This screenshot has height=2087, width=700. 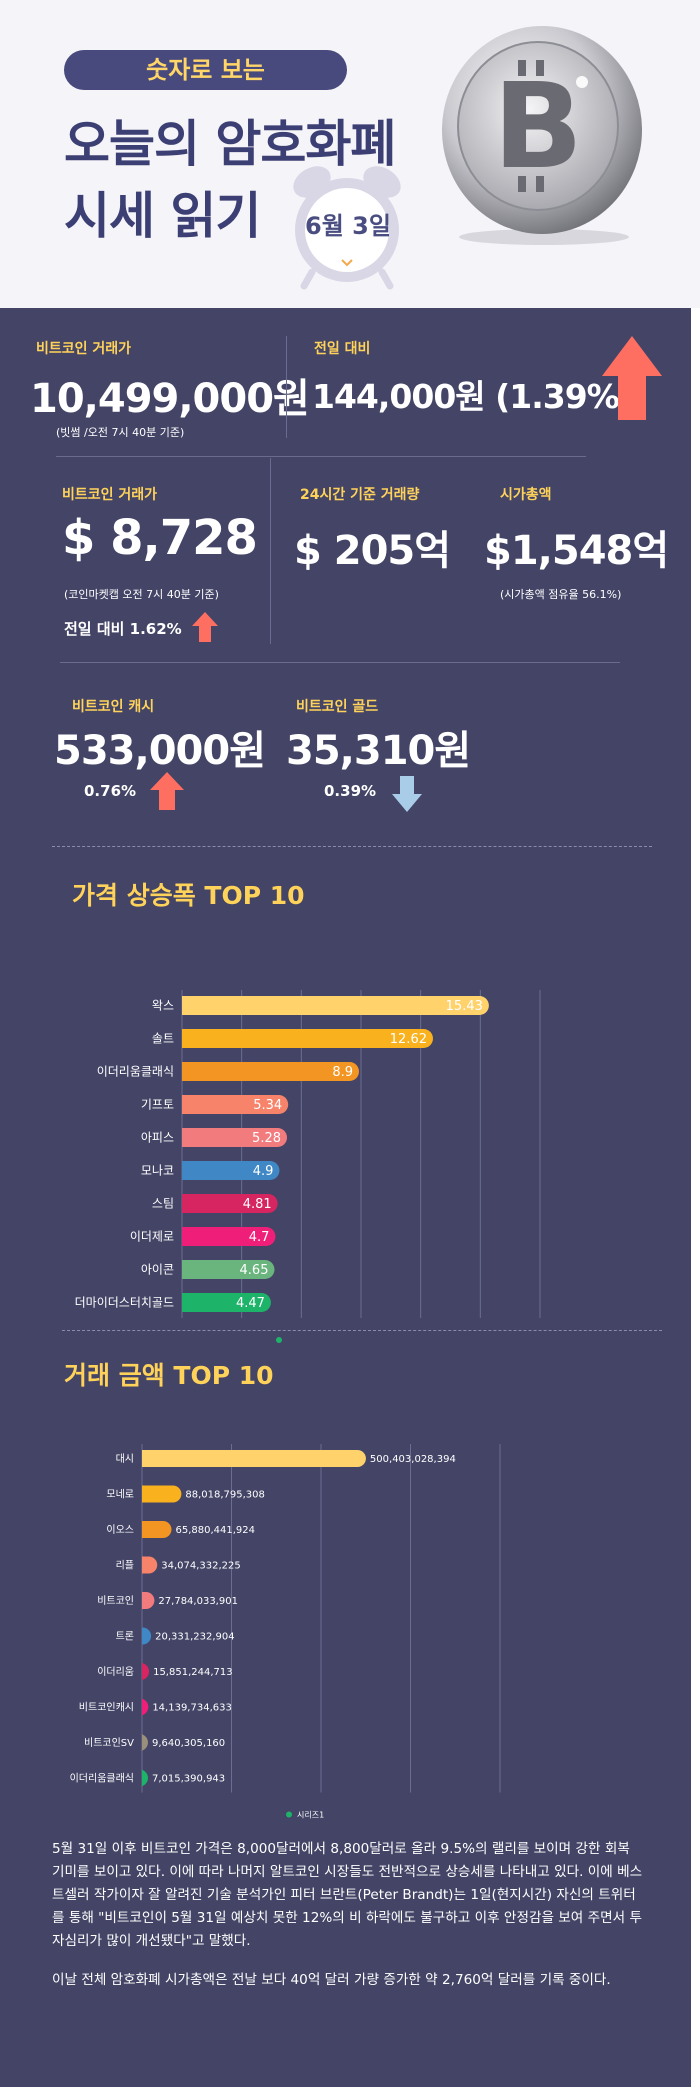 I want to click on prev-day-label: 전일 대비, so click(x=342, y=349).